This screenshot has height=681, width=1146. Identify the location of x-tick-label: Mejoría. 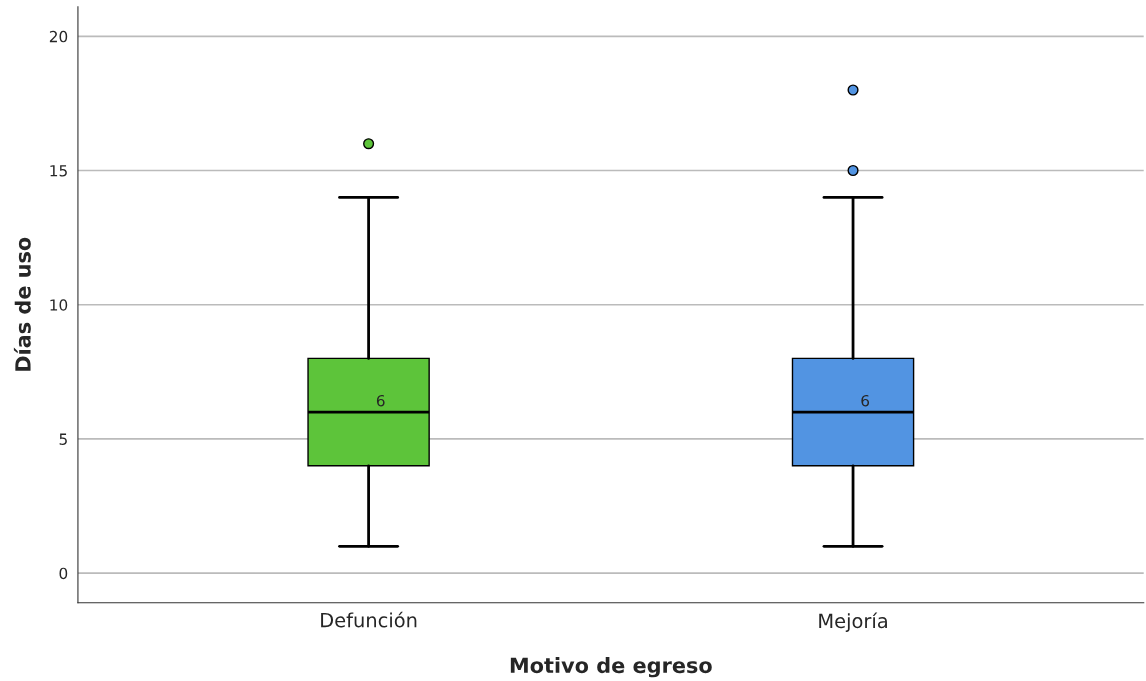
(853, 622).